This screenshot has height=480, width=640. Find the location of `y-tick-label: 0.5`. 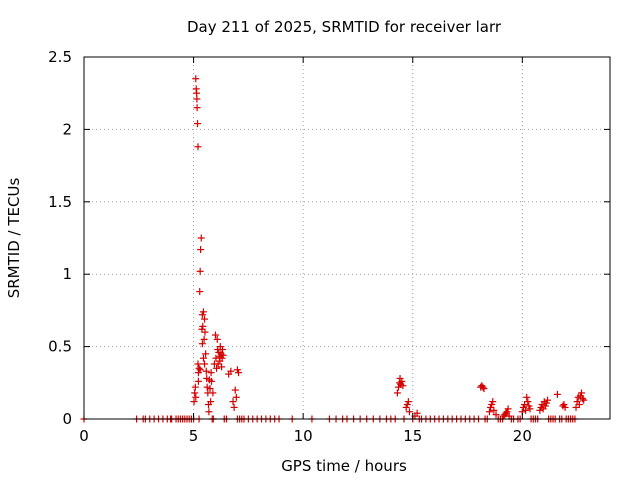

y-tick-label: 0.5 is located at coordinates (60, 347).